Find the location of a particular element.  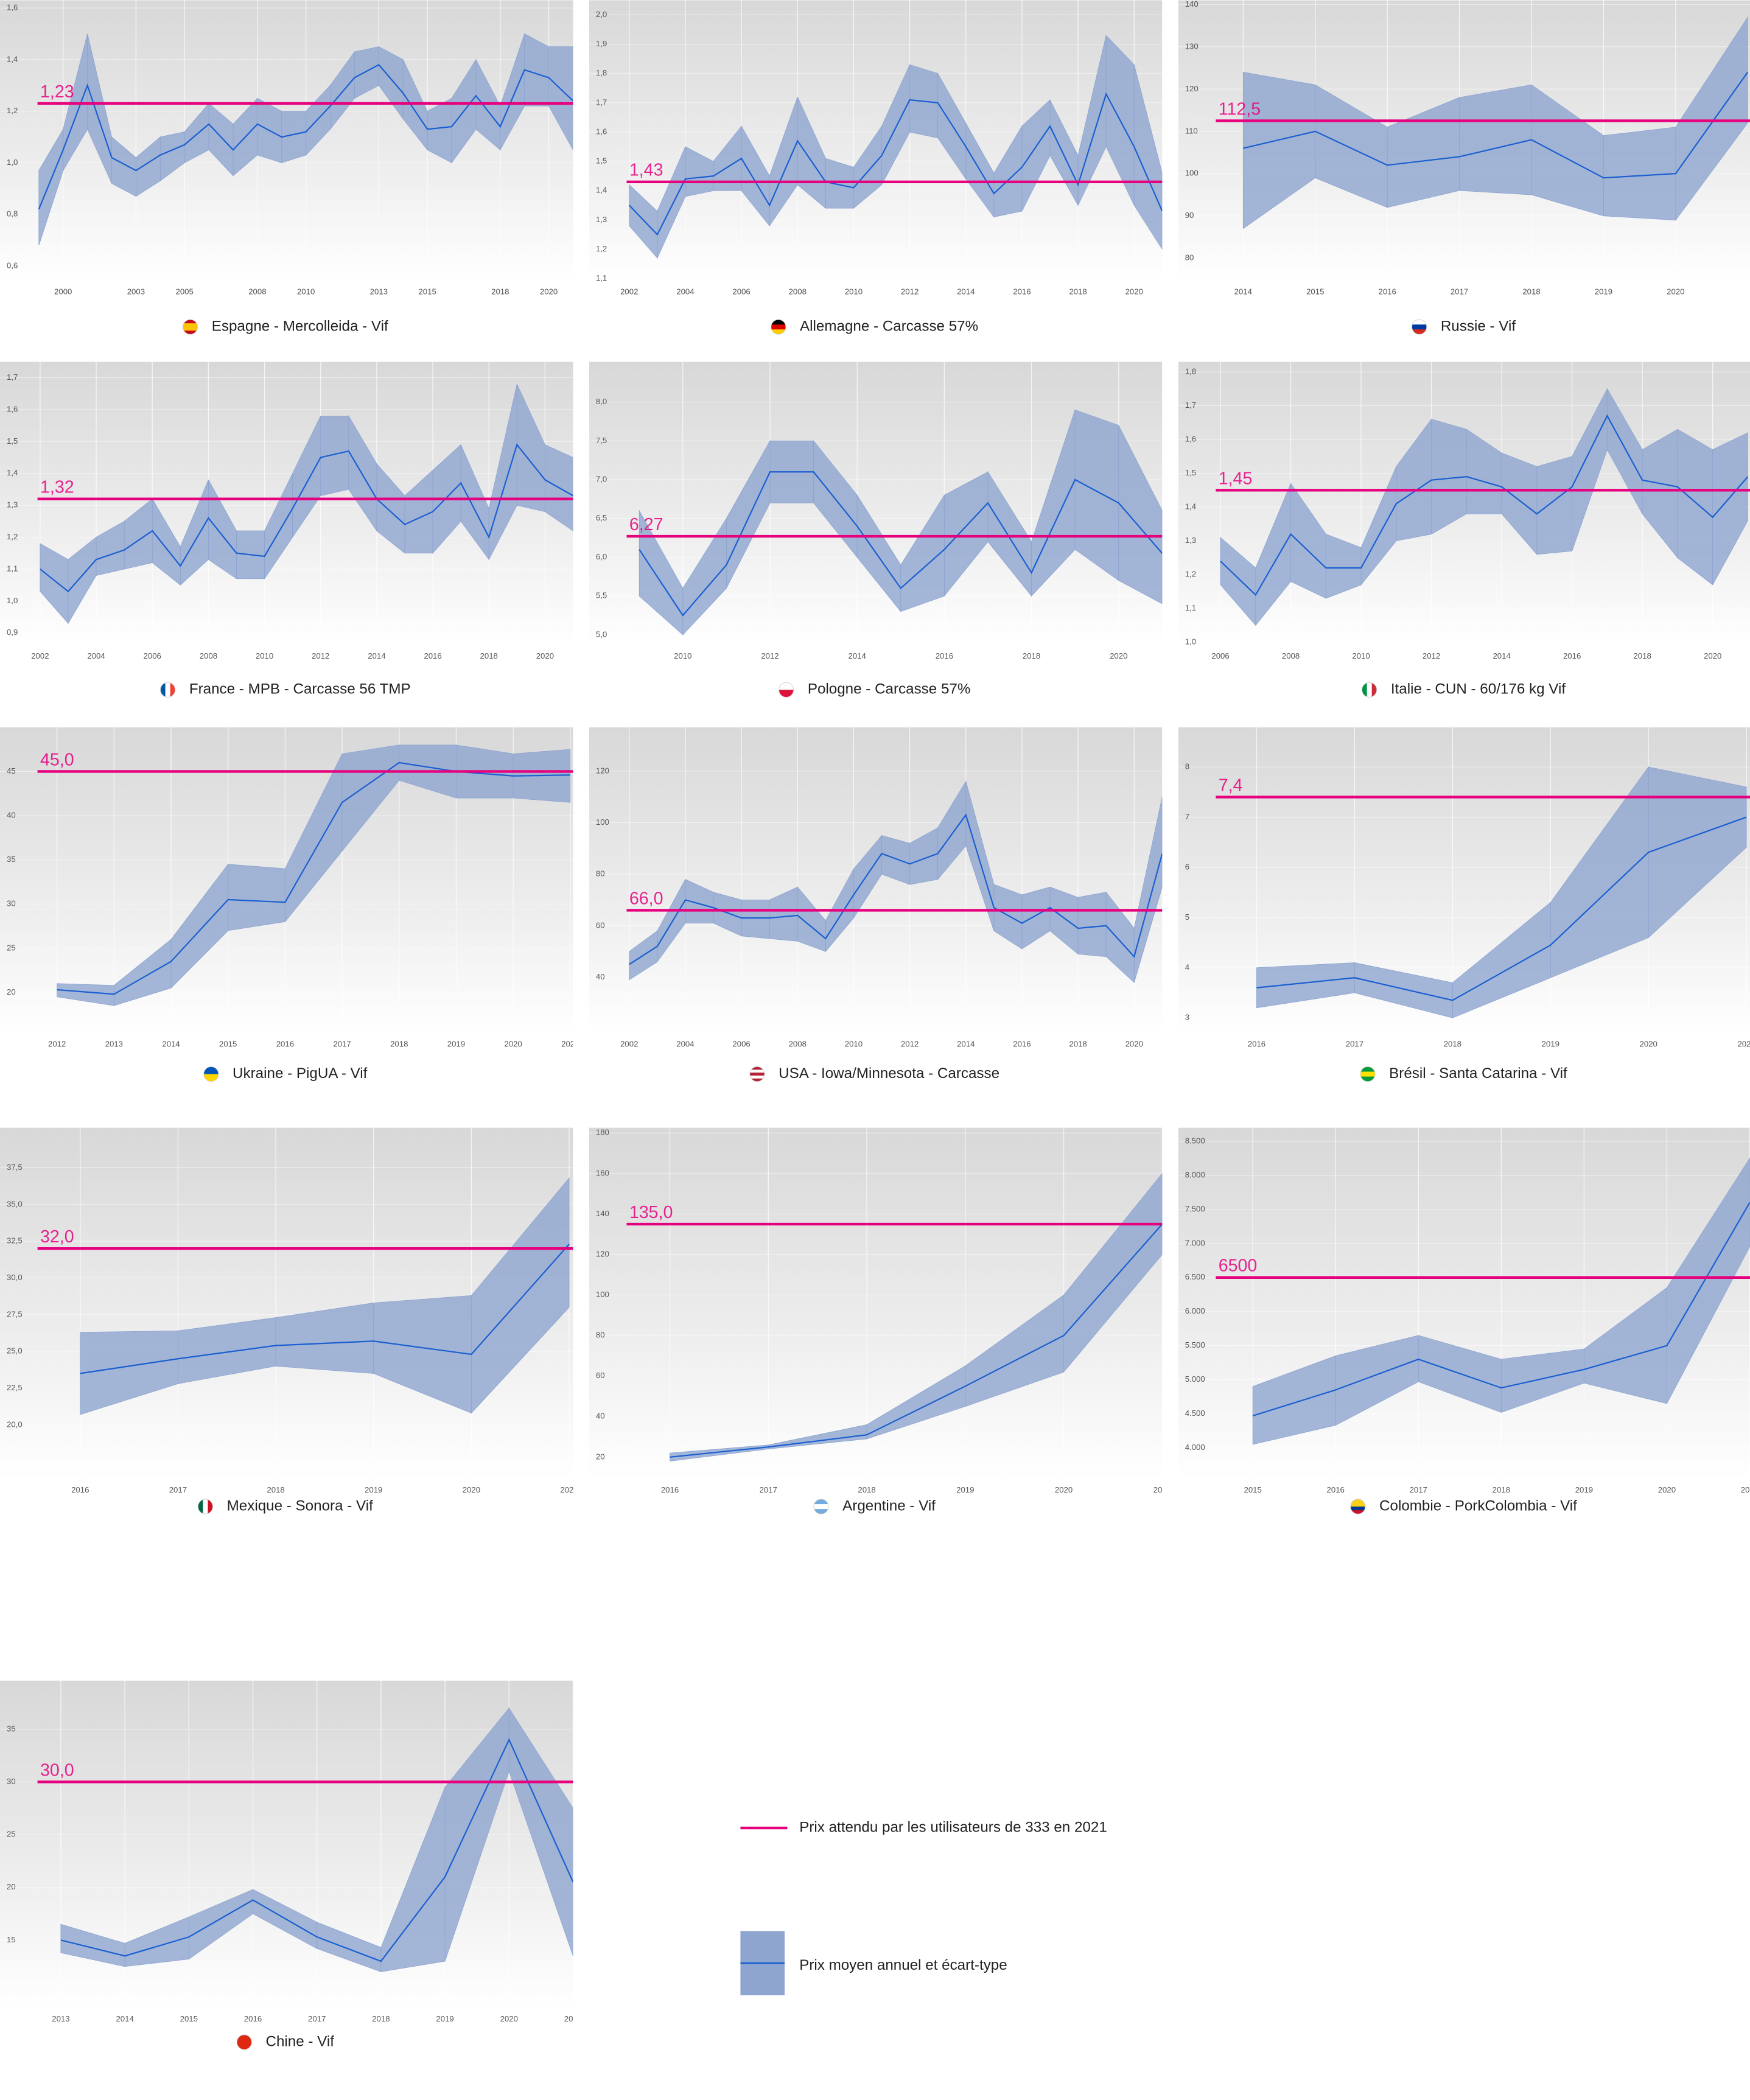

y-tick-label: 5,0 is located at coordinates (601, 634).